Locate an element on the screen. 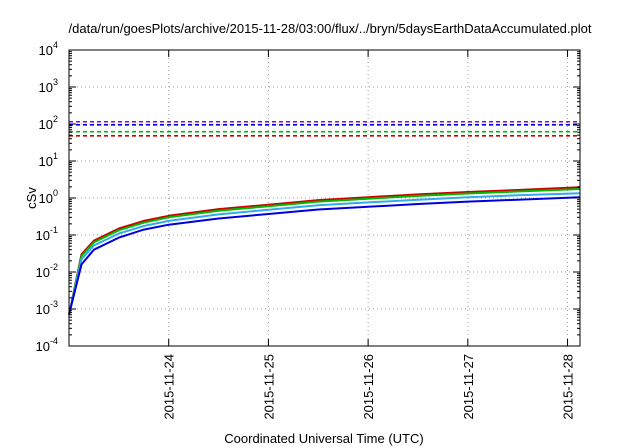 This screenshot has width=640, height=448. x-axis-label: Coordinated Universal Time (UTC) is located at coordinates (323, 438).